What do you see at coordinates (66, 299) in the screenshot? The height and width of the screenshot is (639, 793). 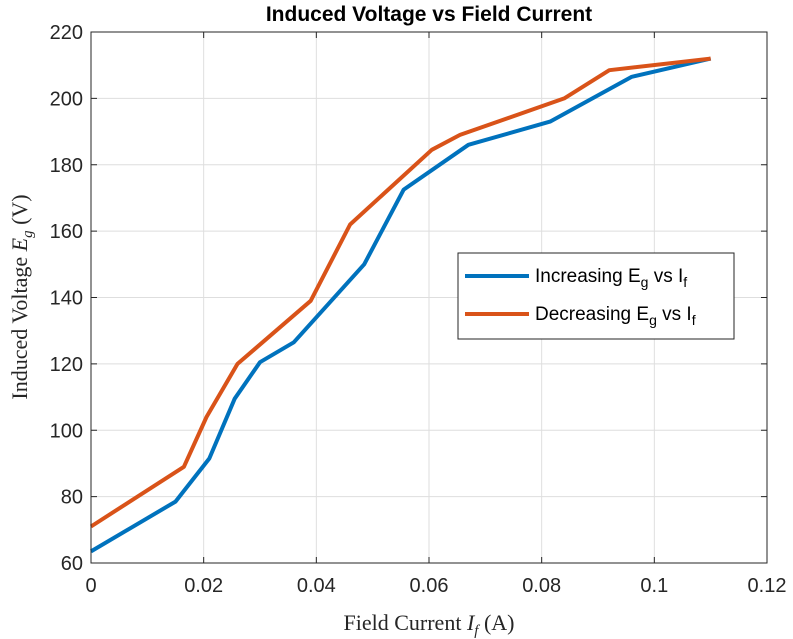 I see `y-tick-label: 140` at bounding box center [66, 299].